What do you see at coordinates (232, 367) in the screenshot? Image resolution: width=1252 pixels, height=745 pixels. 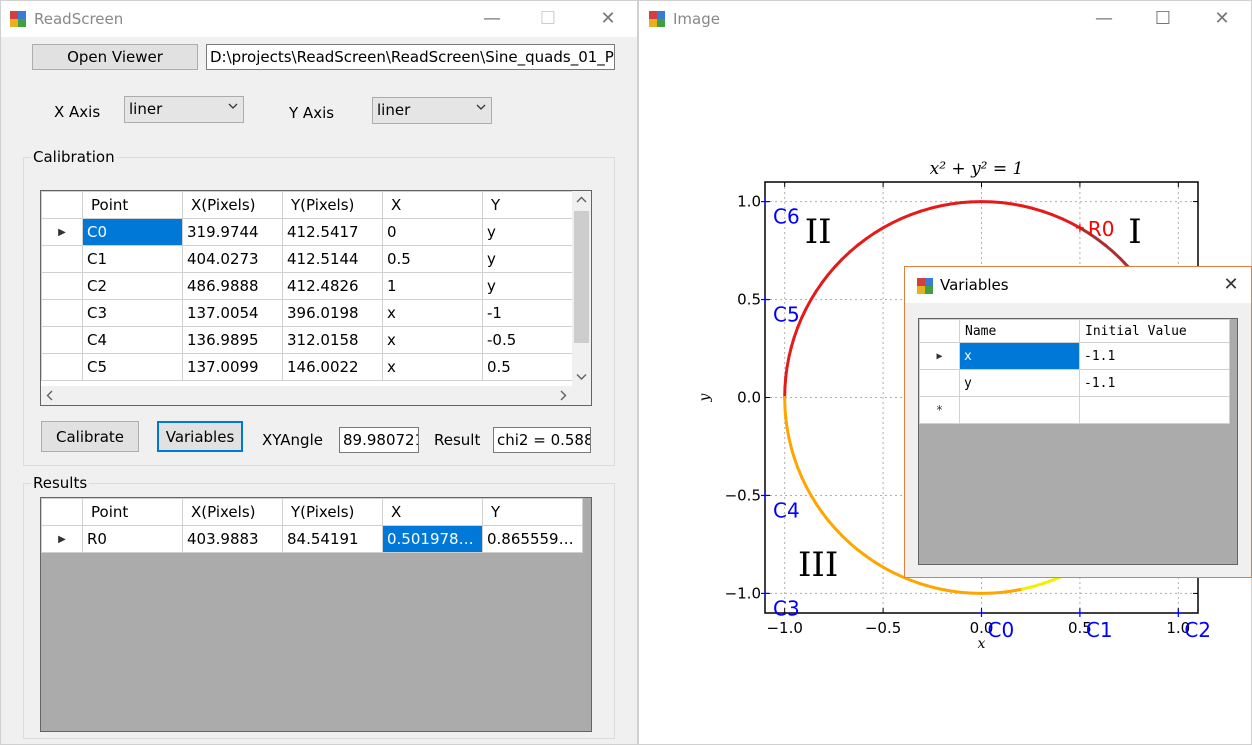 I see `table-cell: 137.0099` at bounding box center [232, 367].